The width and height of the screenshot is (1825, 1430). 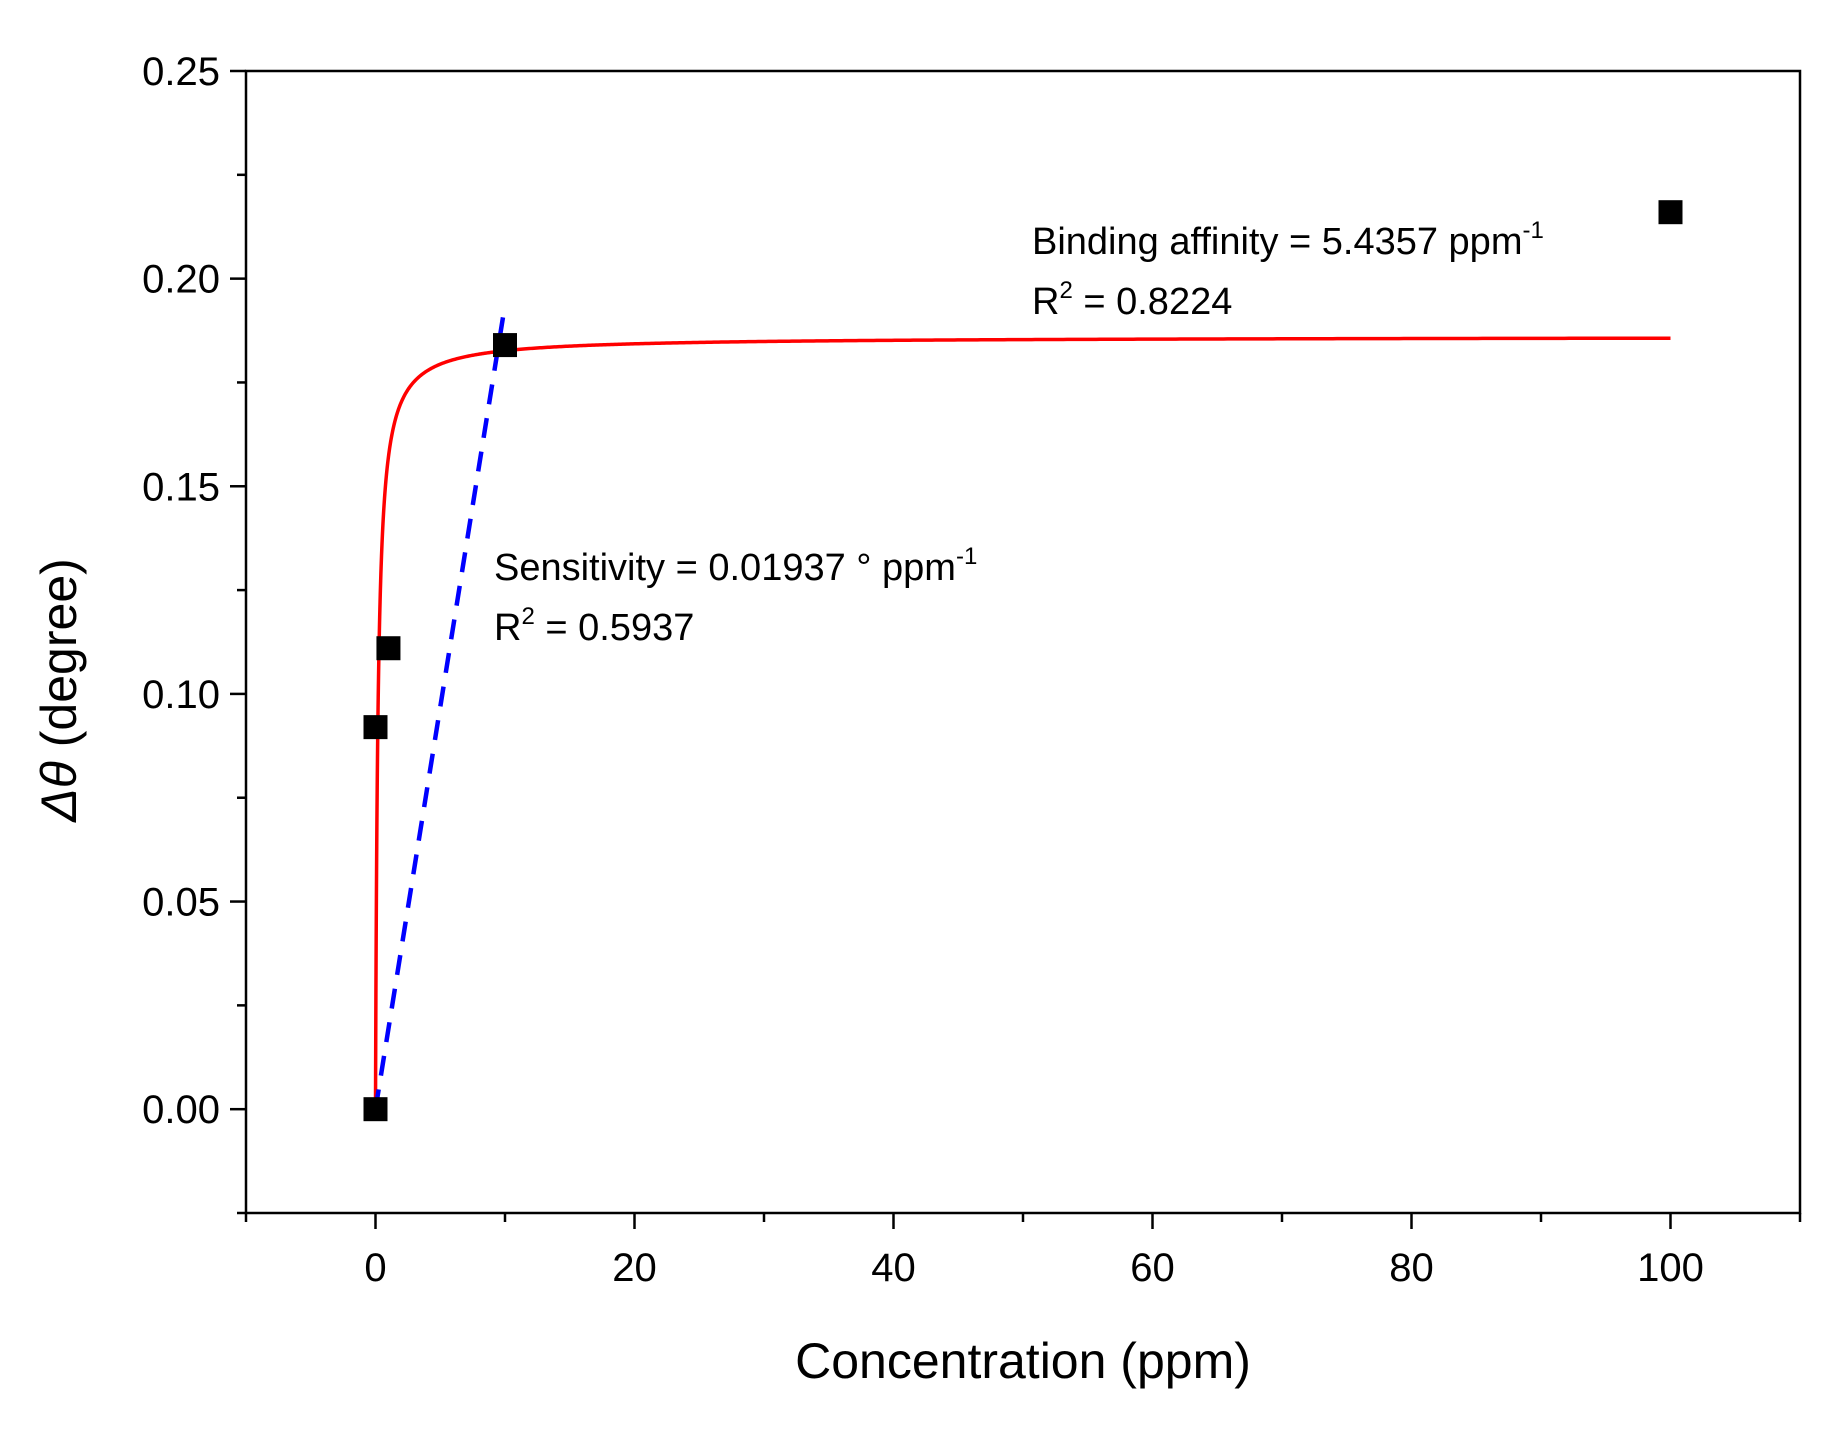 I want to click on x-tick-label: 60, so click(x=1152, y=1268).